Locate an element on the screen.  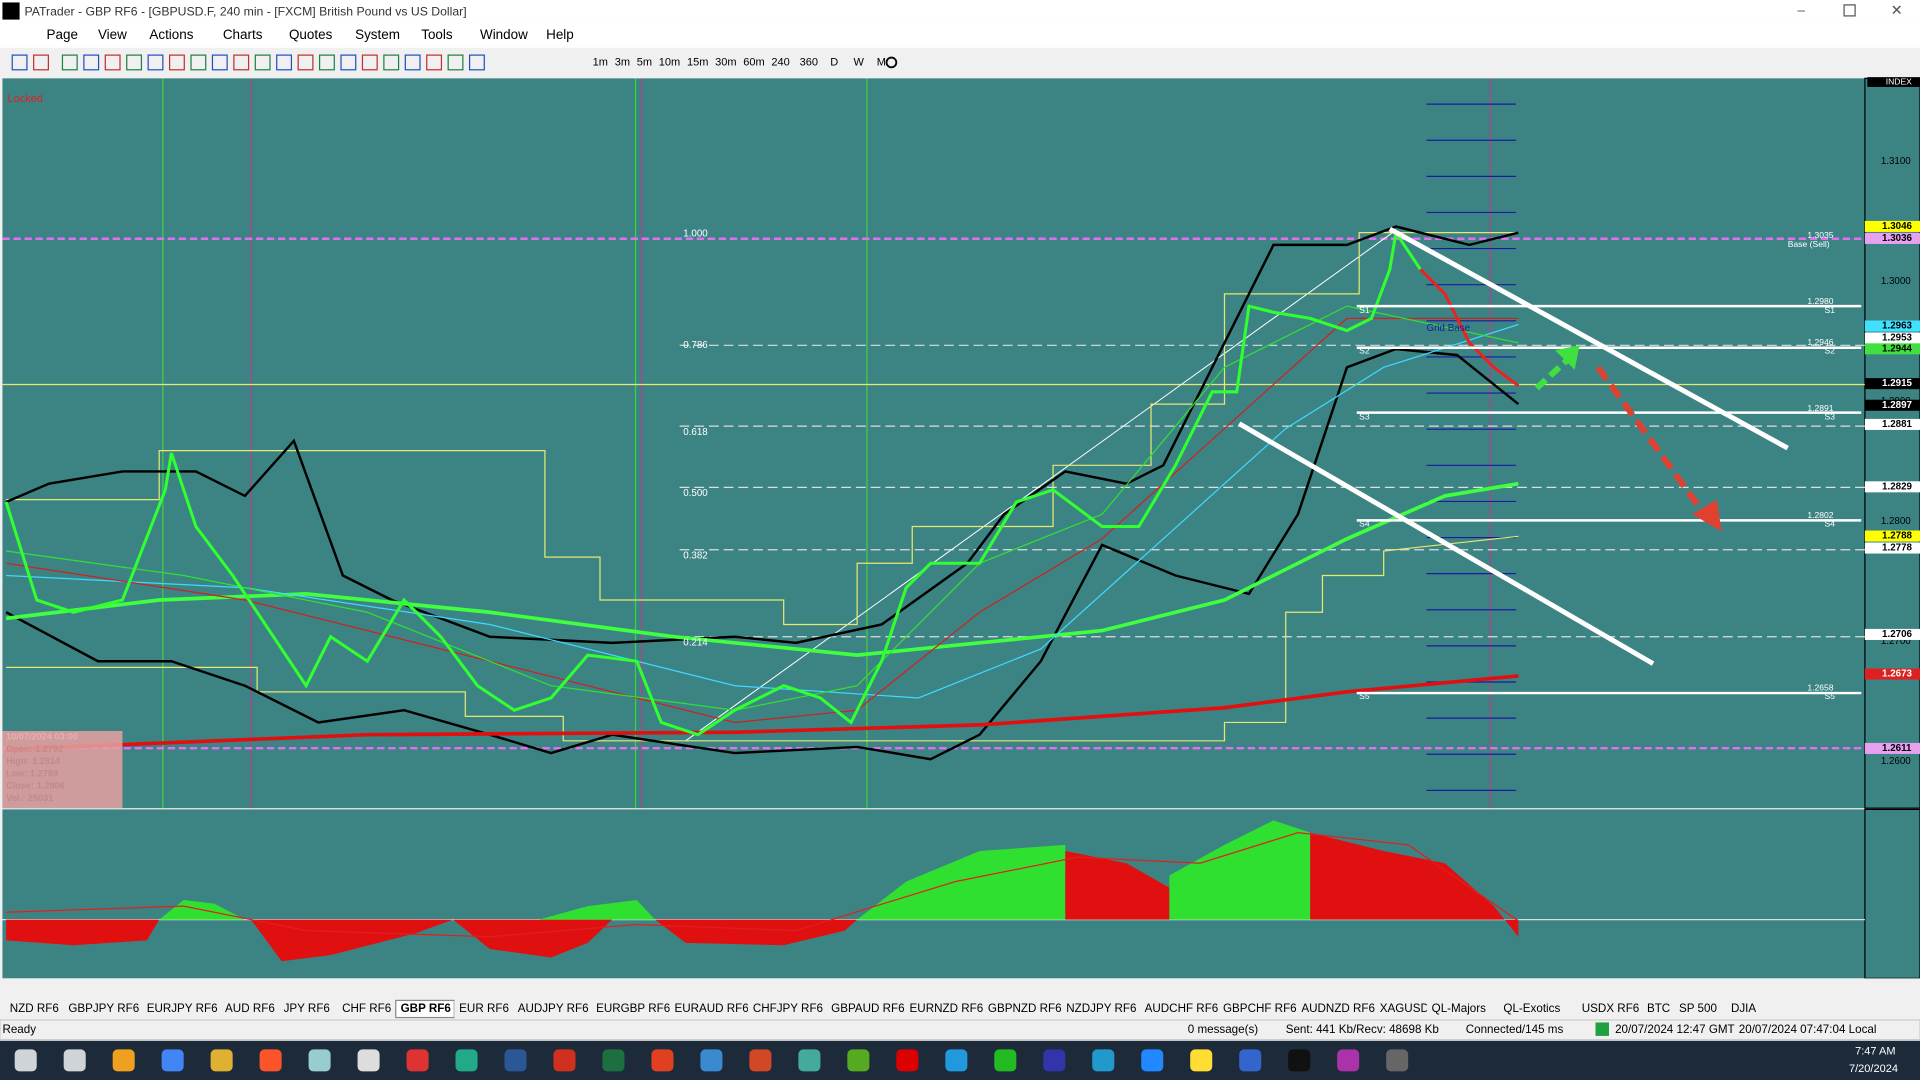
maximize is located at coordinates (1849, 10).